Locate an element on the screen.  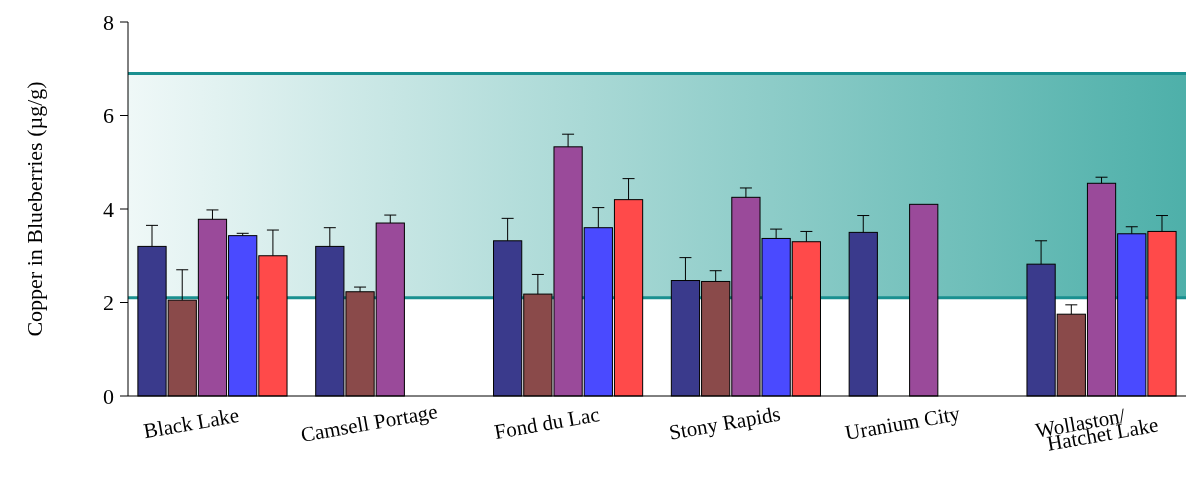
x-tick-label: Stony Rapids is located at coordinates (725, 423).